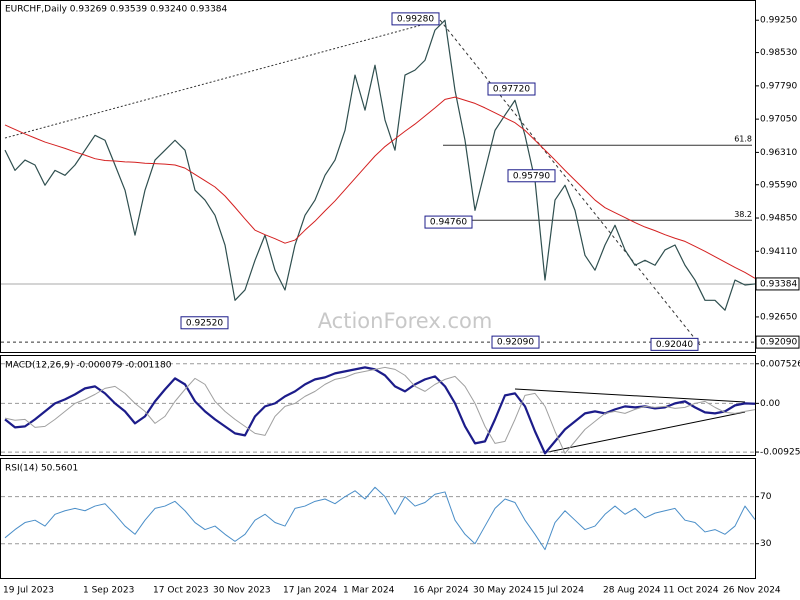 Image resolution: width=800 pixels, height=600 pixels. I want to click on last-price-box, so click(777, 284).